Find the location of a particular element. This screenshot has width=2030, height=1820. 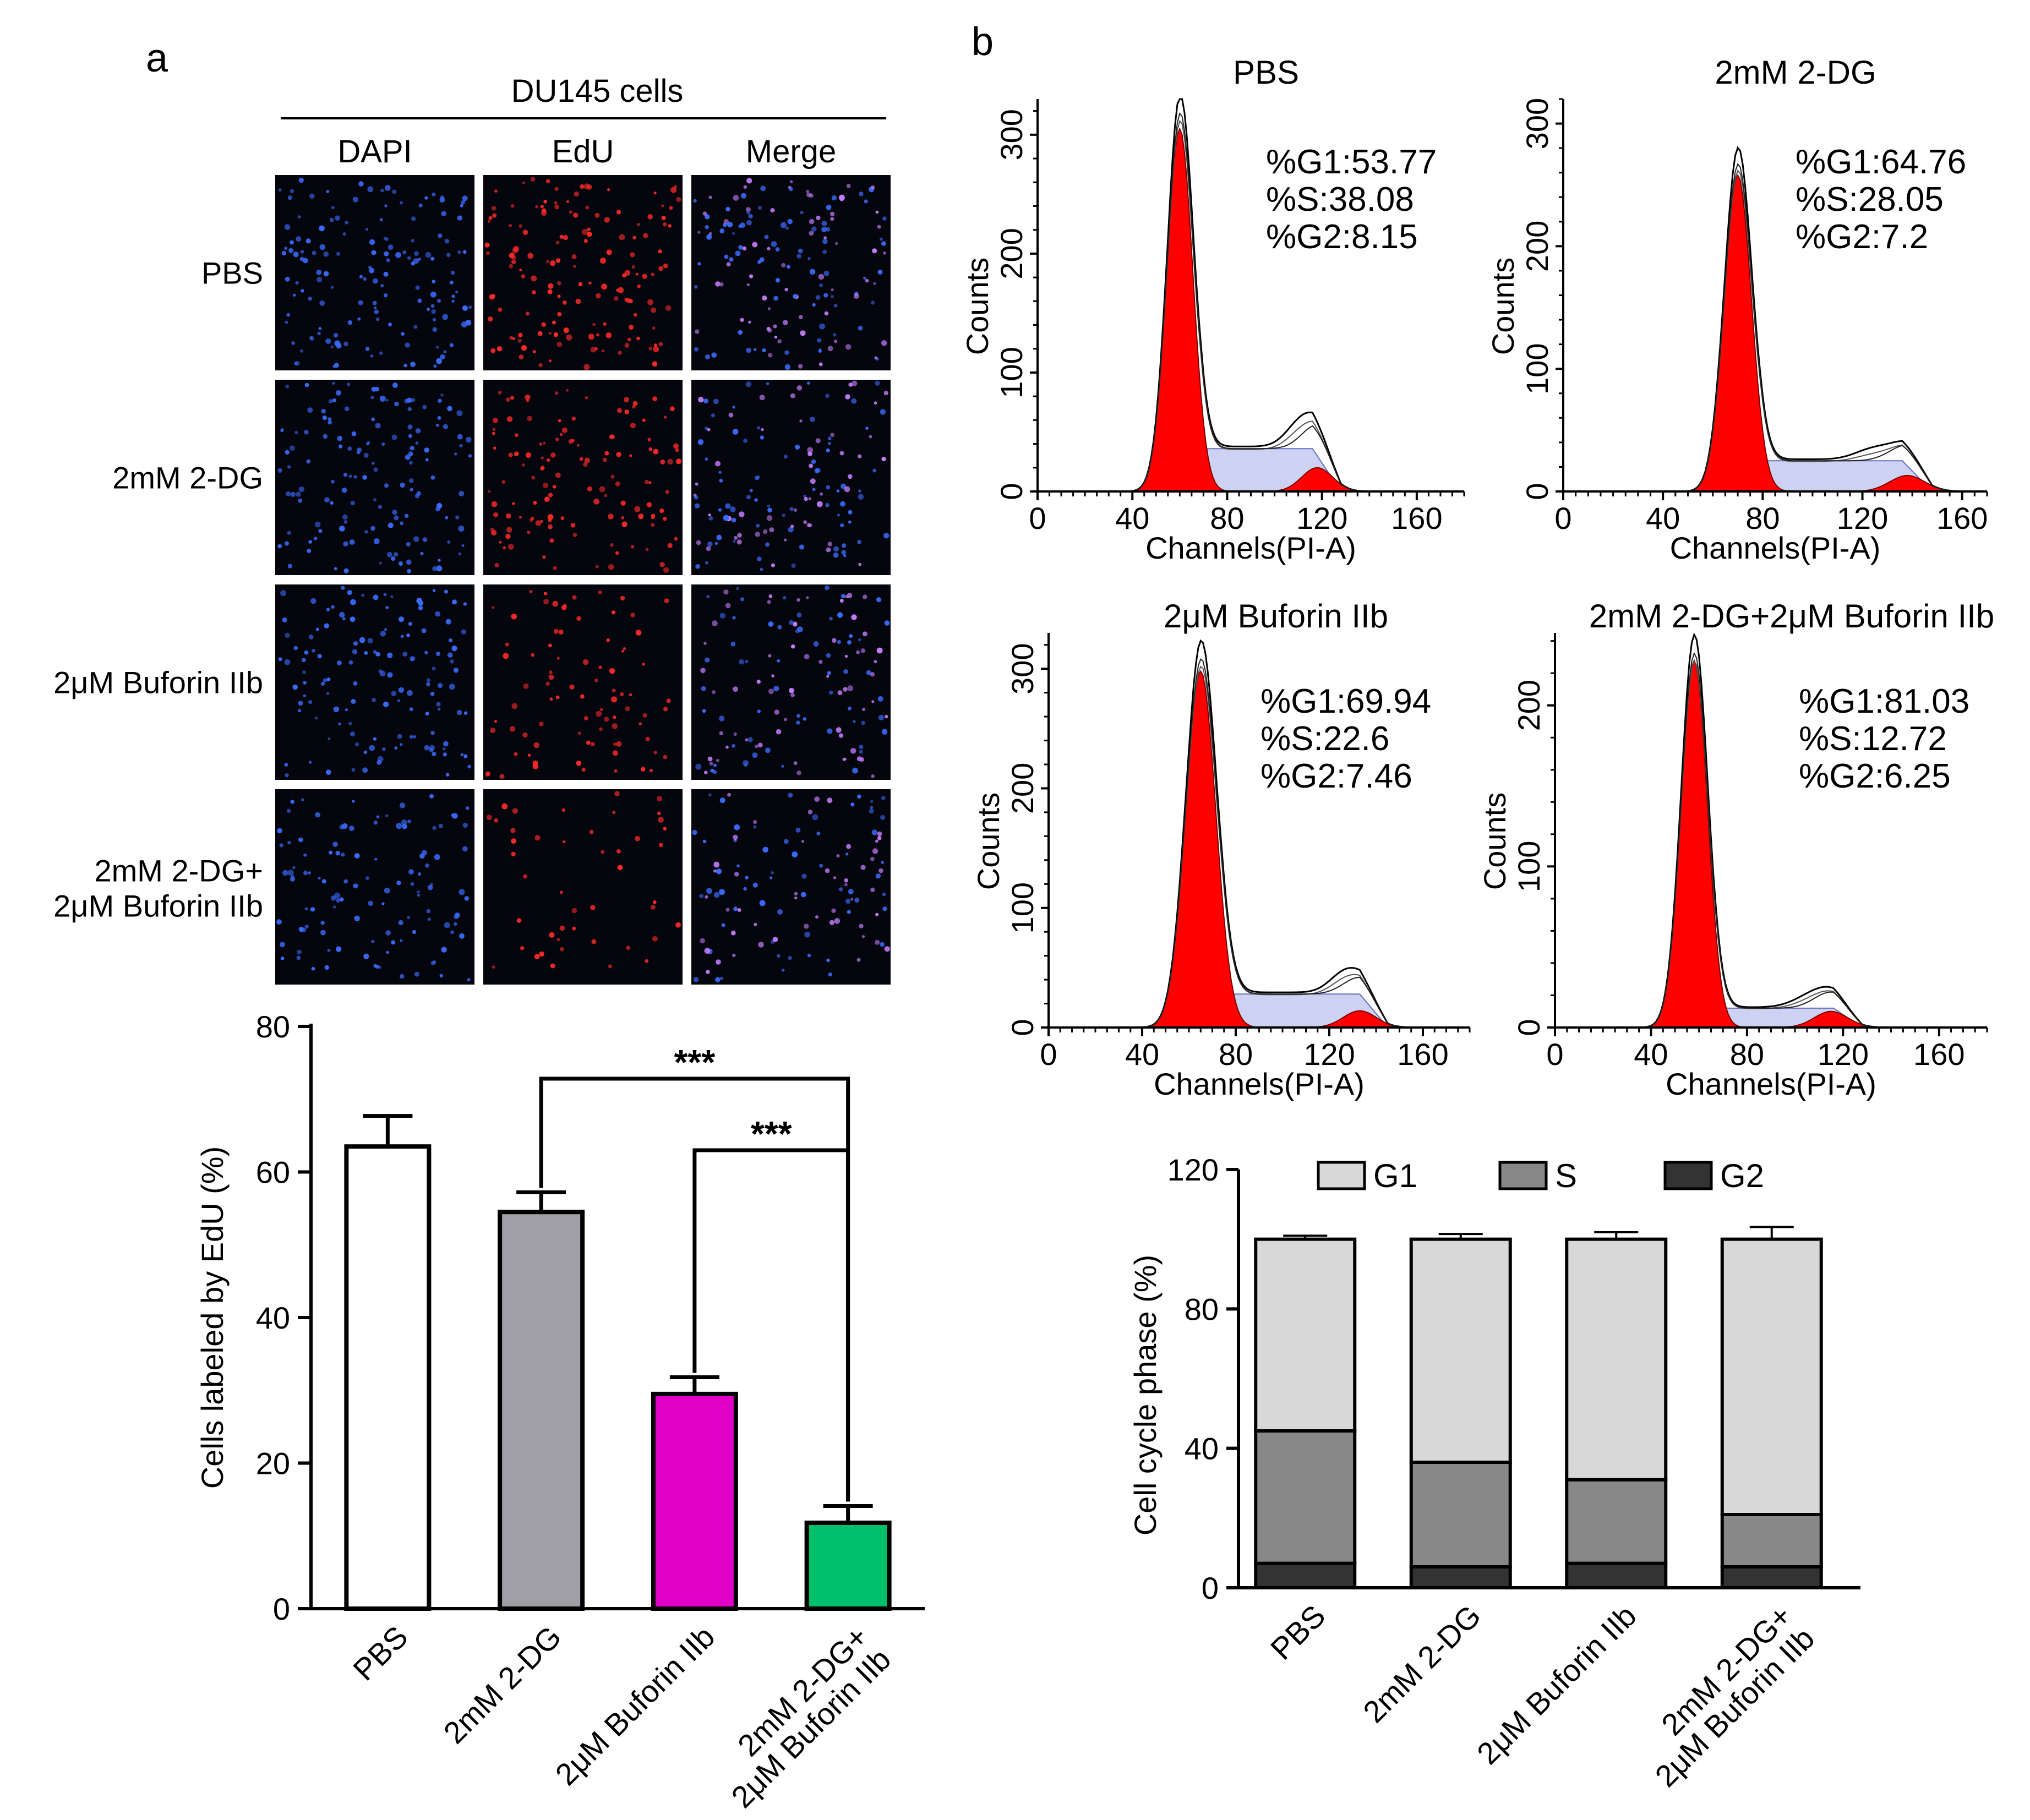

stacked-bar-g2-2mm-2-dg is located at coordinates (1460, 1577).